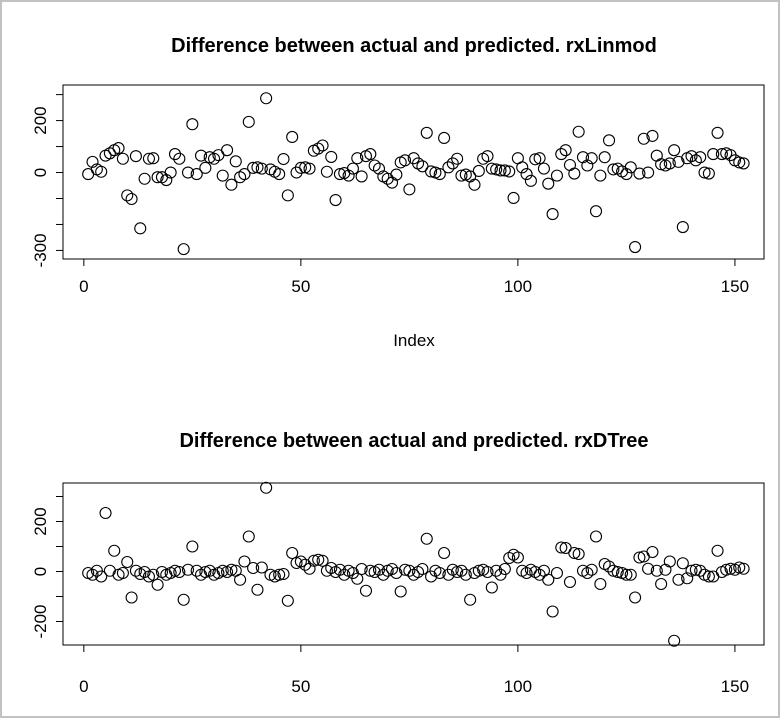 Image resolution: width=780 pixels, height=718 pixels. Describe the element at coordinates (40, 621) in the screenshot. I see `y-tick-label: -200` at that location.